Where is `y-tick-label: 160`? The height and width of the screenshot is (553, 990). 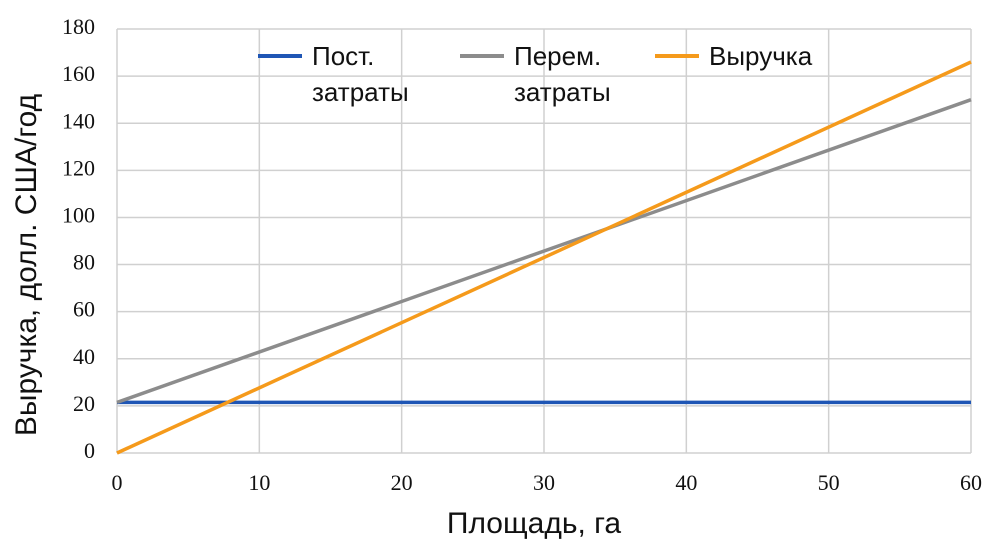 y-tick-label: 160 is located at coordinates (78, 73).